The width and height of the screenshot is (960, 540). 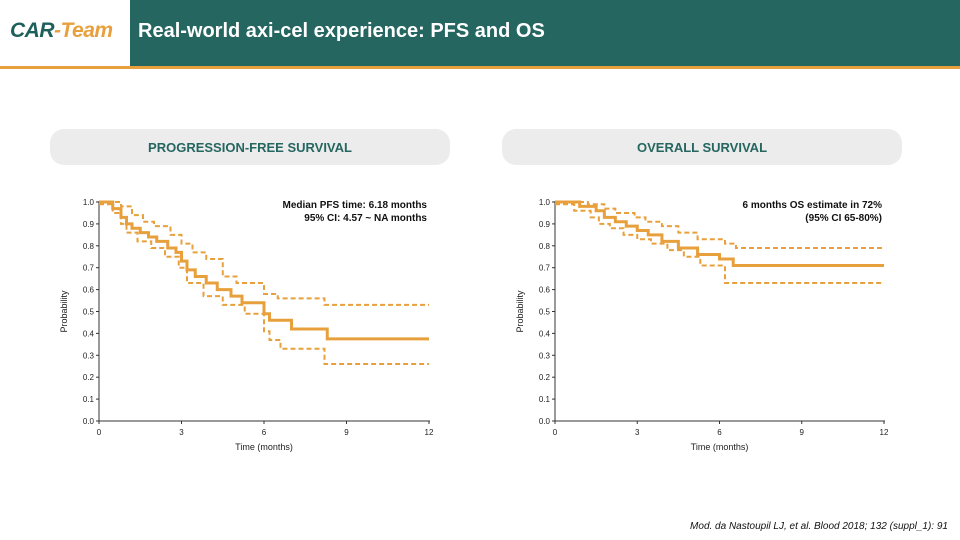 What do you see at coordinates (843, 218) in the screenshot?
I see `os-annotation-line: (95% CI 65-80%)` at bounding box center [843, 218].